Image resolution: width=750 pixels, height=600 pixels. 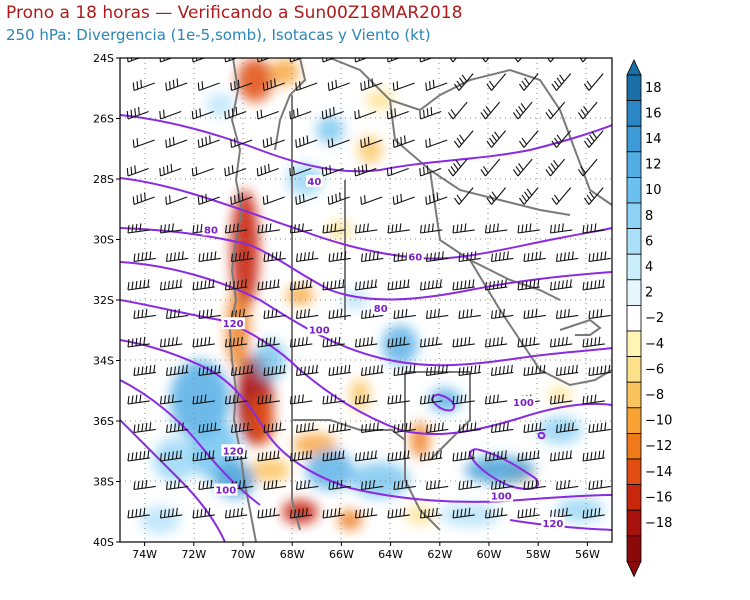 What do you see at coordinates (415, 256) in the screenshot?
I see `isotach-label-bg` at bounding box center [415, 256].